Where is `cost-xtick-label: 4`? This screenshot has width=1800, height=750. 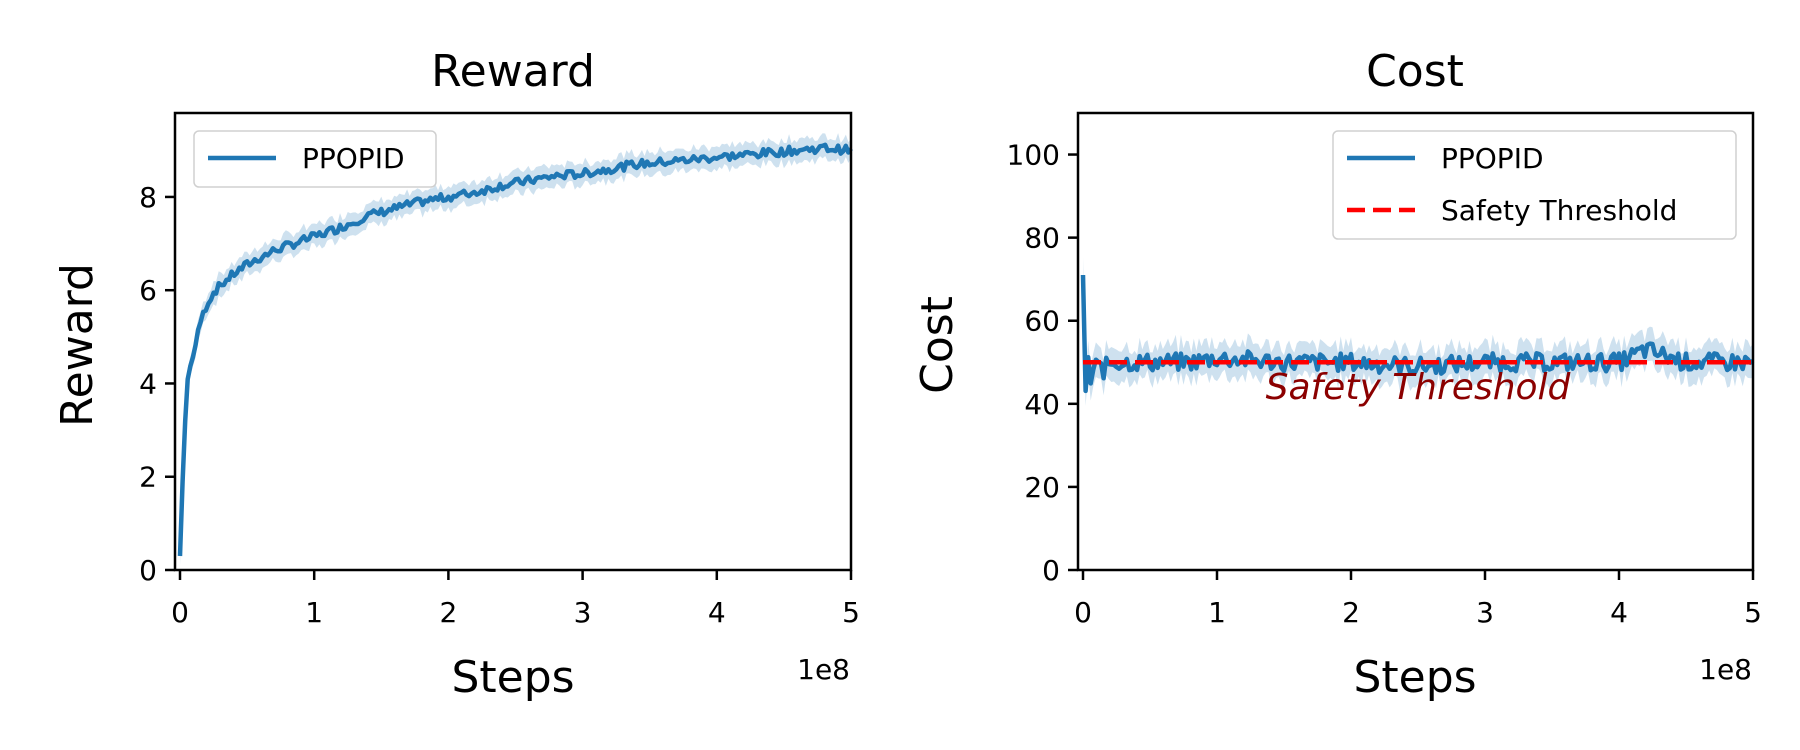
cost-xtick-label: 4 is located at coordinates (1619, 612).